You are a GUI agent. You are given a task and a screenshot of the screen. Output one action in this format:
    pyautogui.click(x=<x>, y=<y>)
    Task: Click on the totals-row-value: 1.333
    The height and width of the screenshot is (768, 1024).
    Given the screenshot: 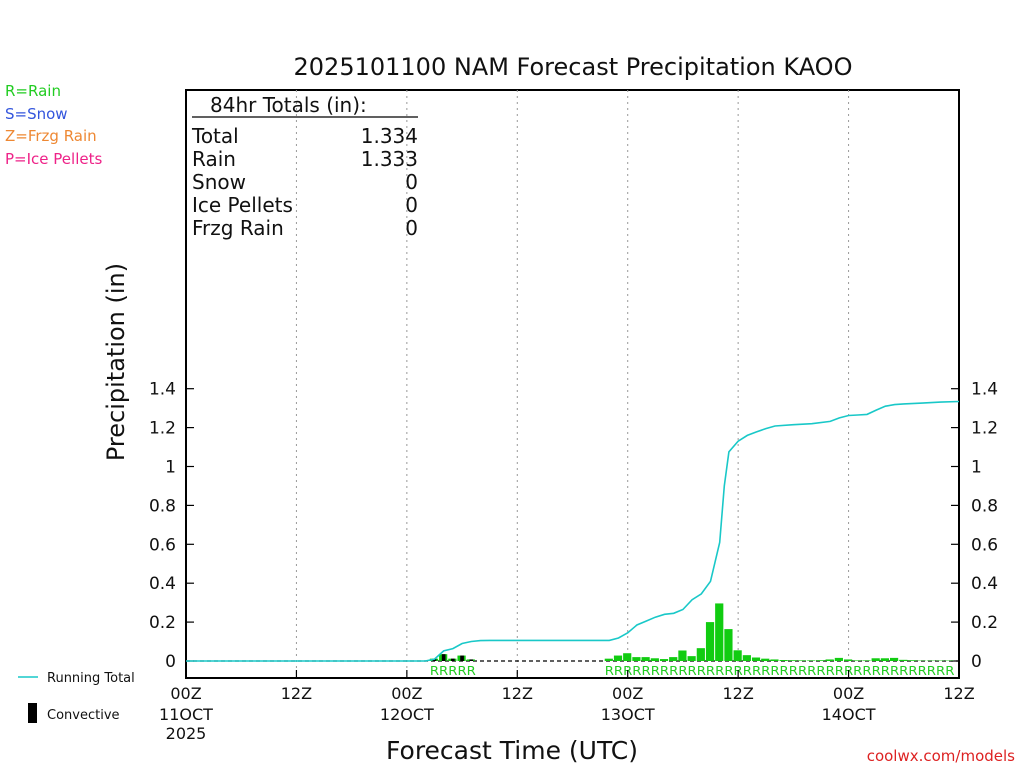 What is the action you would take?
    pyautogui.click(x=389, y=159)
    